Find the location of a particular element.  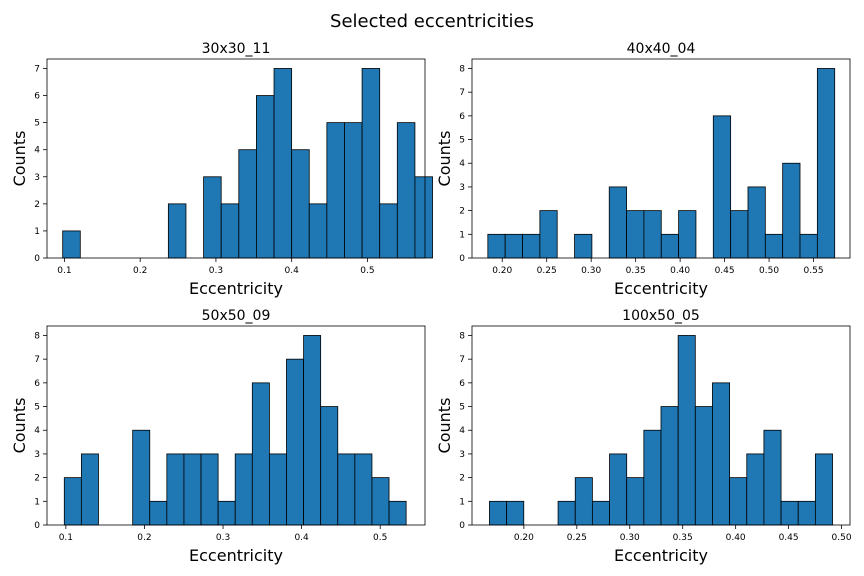

x-tick-label: 0.25 is located at coordinates (547, 271).